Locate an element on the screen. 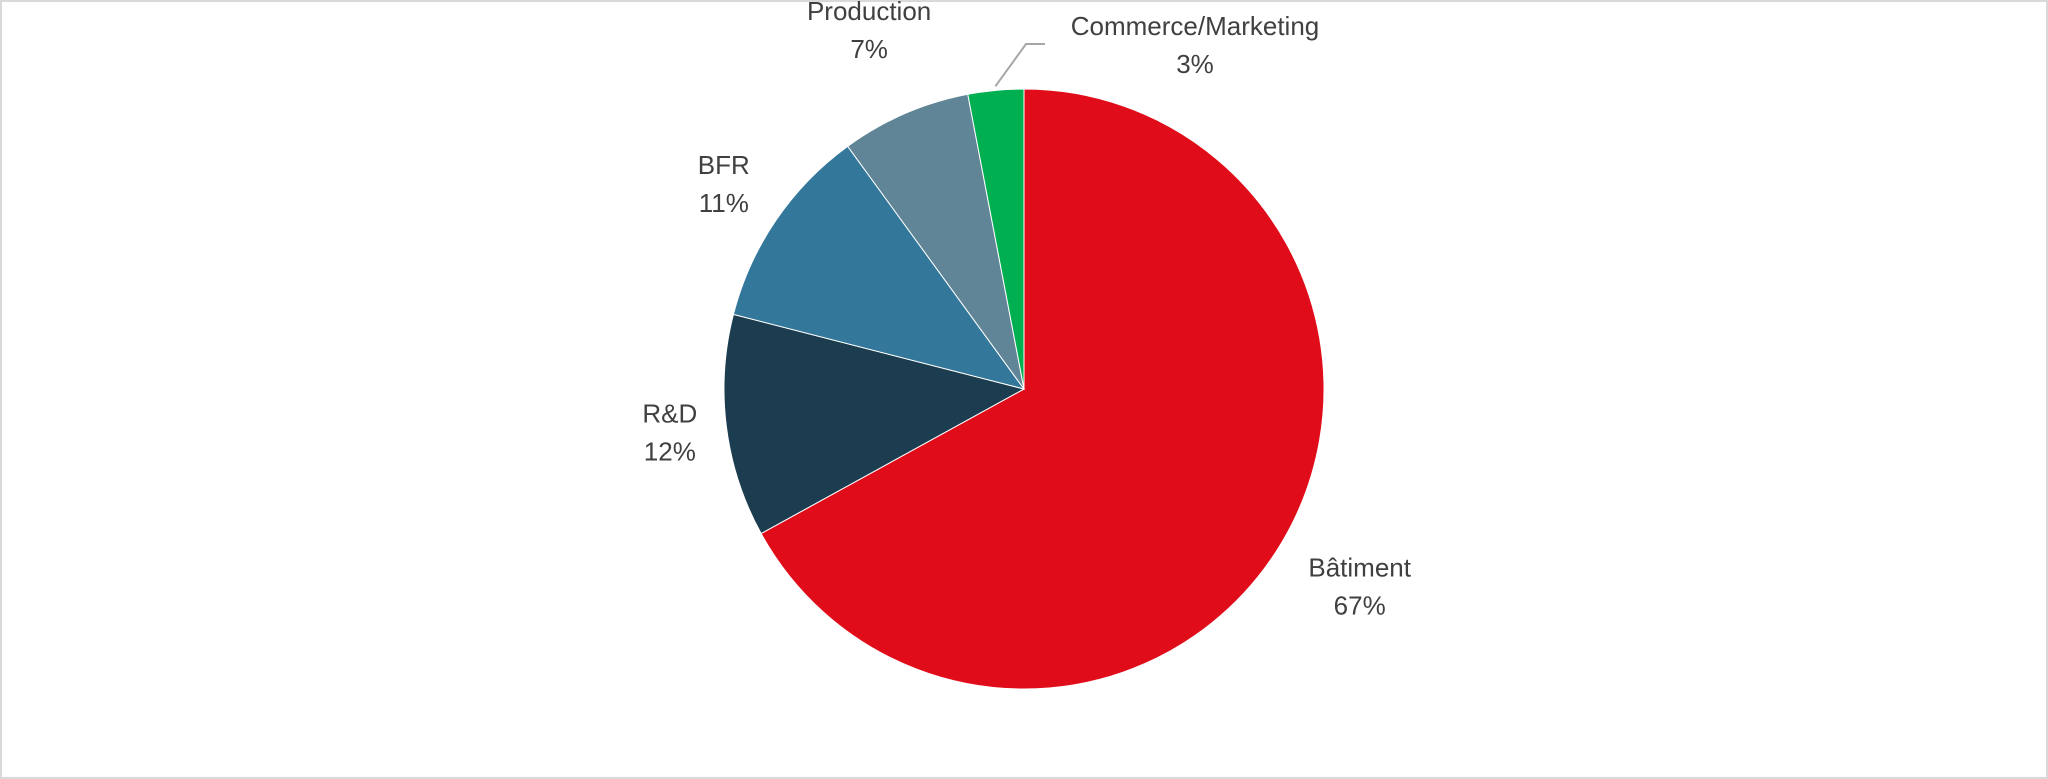  slice-value-label: 12% is located at coordinates (670, 452).